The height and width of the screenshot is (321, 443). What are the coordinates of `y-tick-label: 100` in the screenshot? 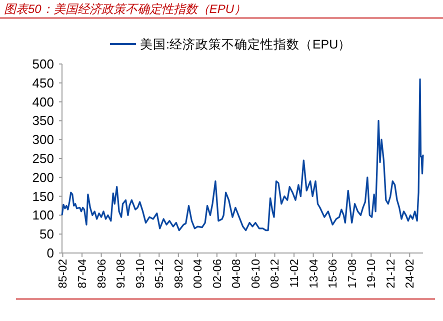 It's located at (43, 215).